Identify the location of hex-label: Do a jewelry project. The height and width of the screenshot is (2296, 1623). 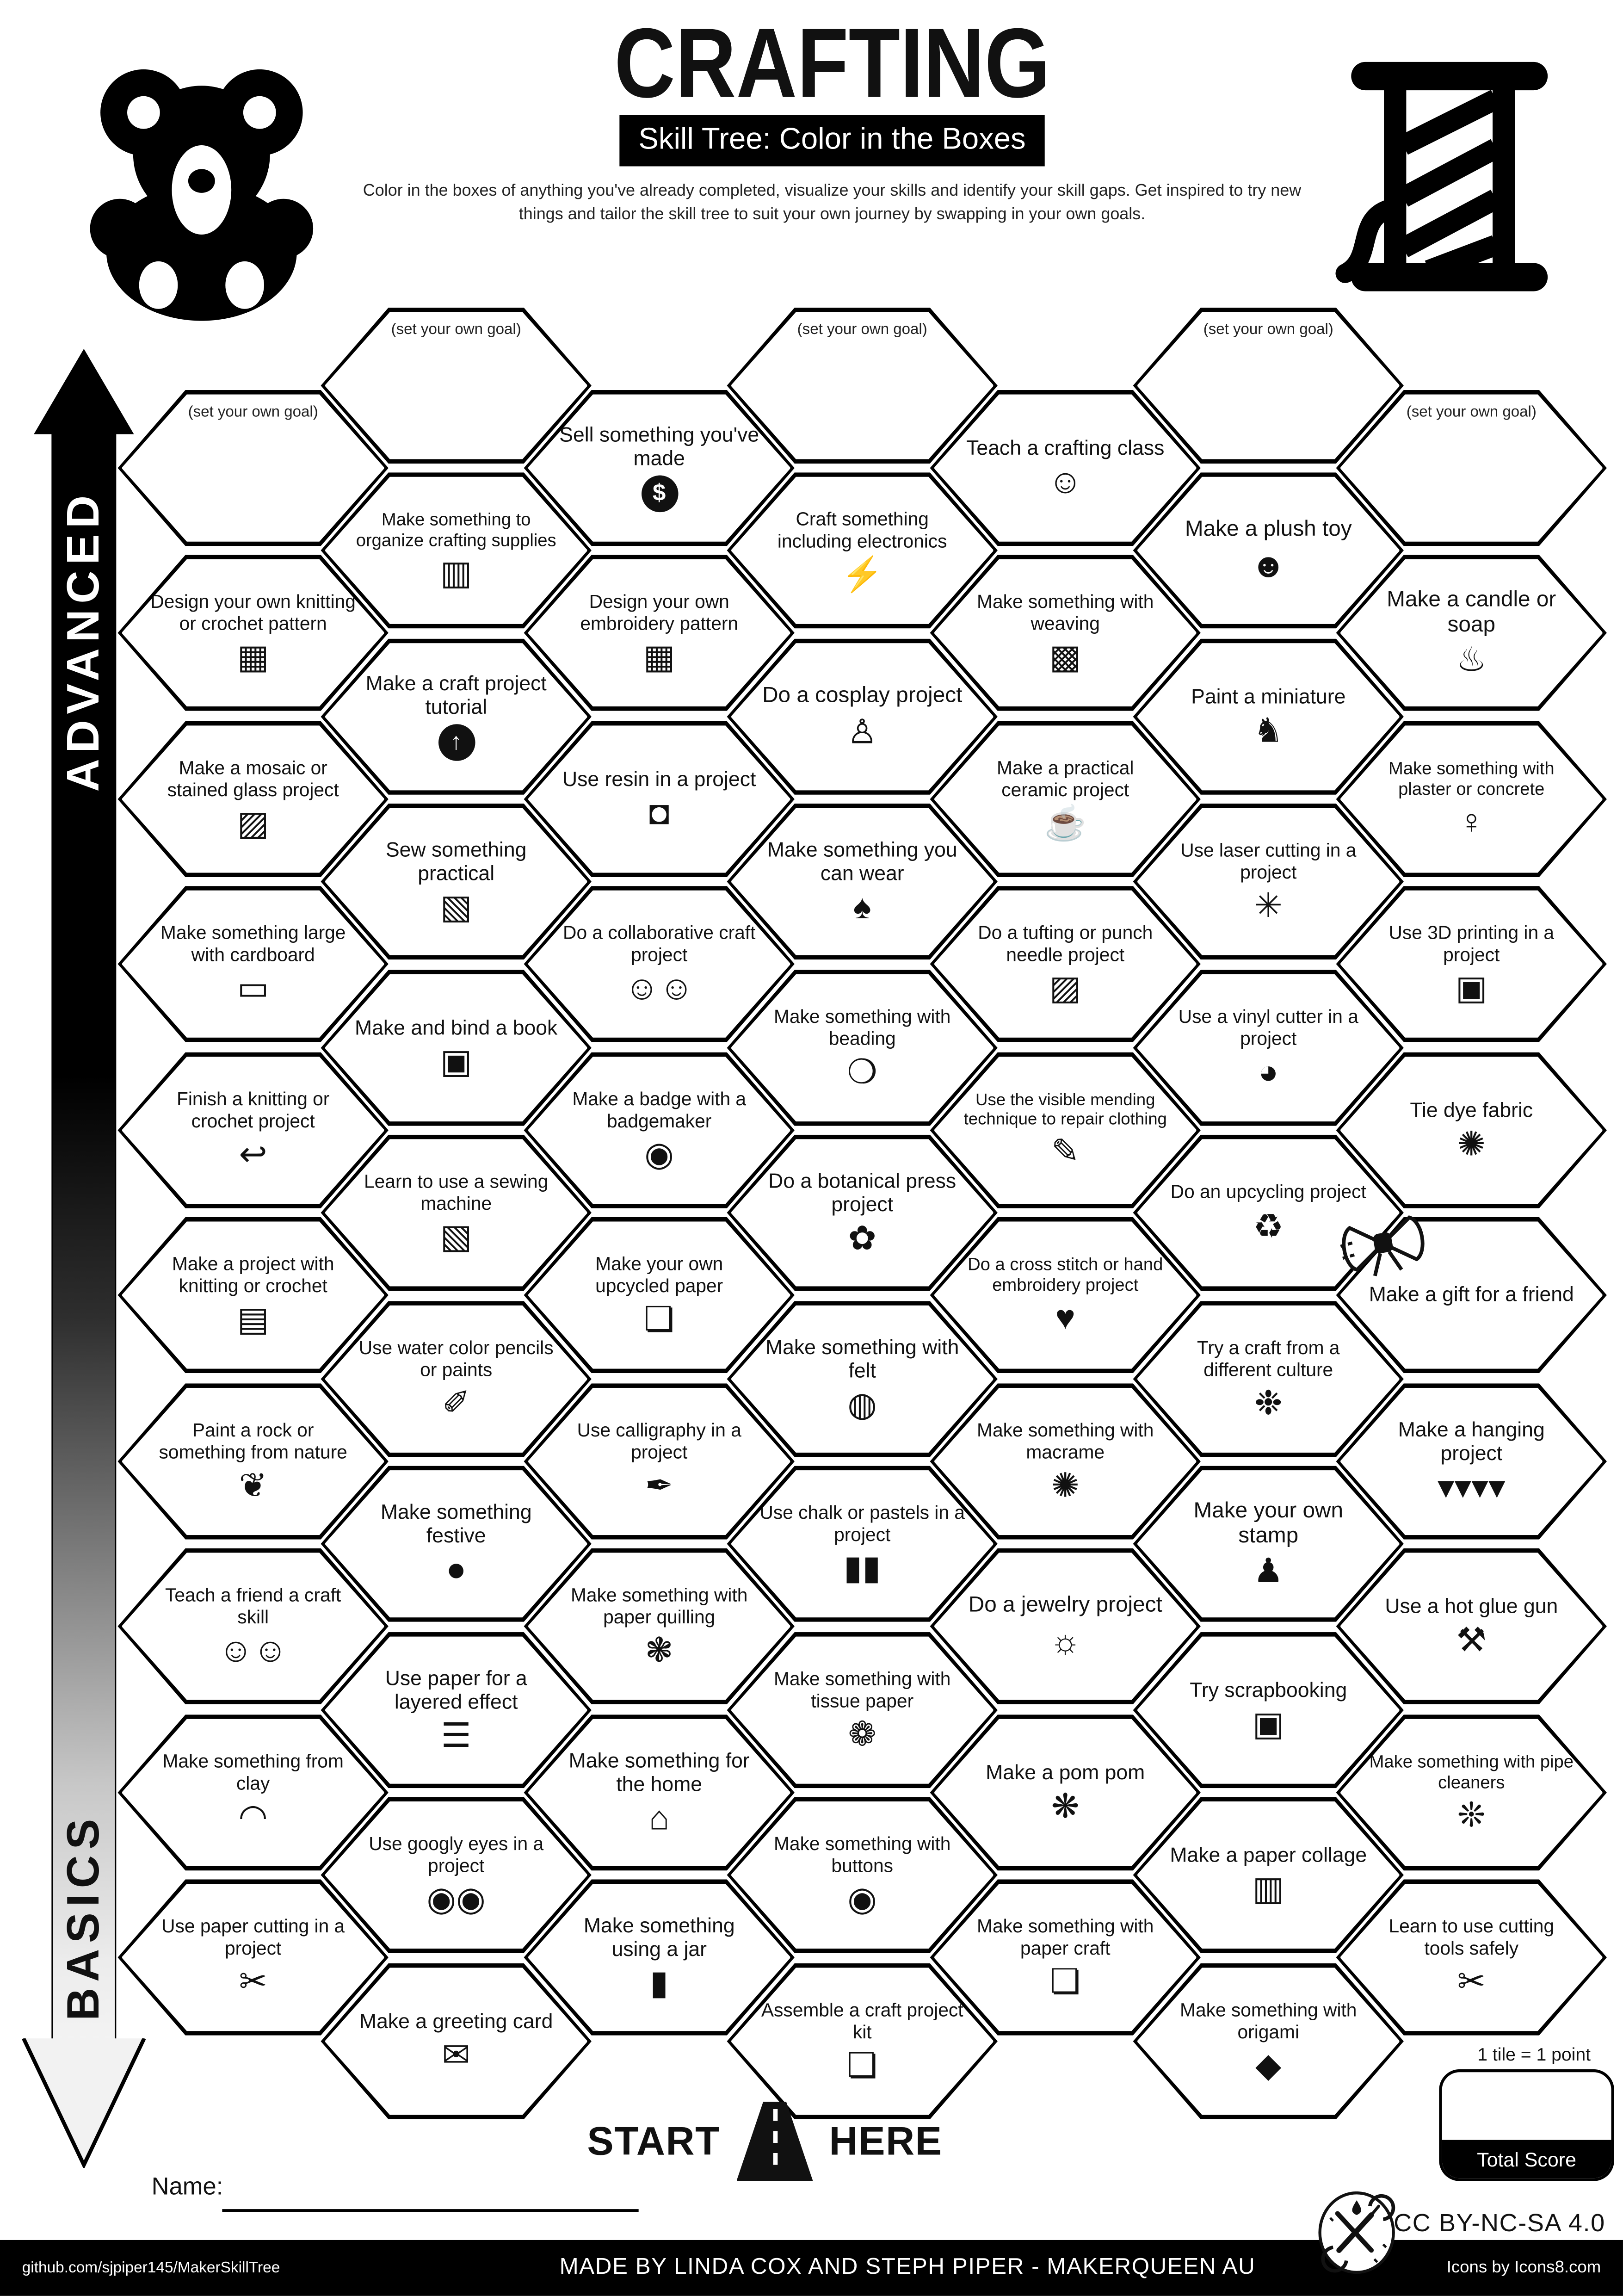
(1065, 1605).